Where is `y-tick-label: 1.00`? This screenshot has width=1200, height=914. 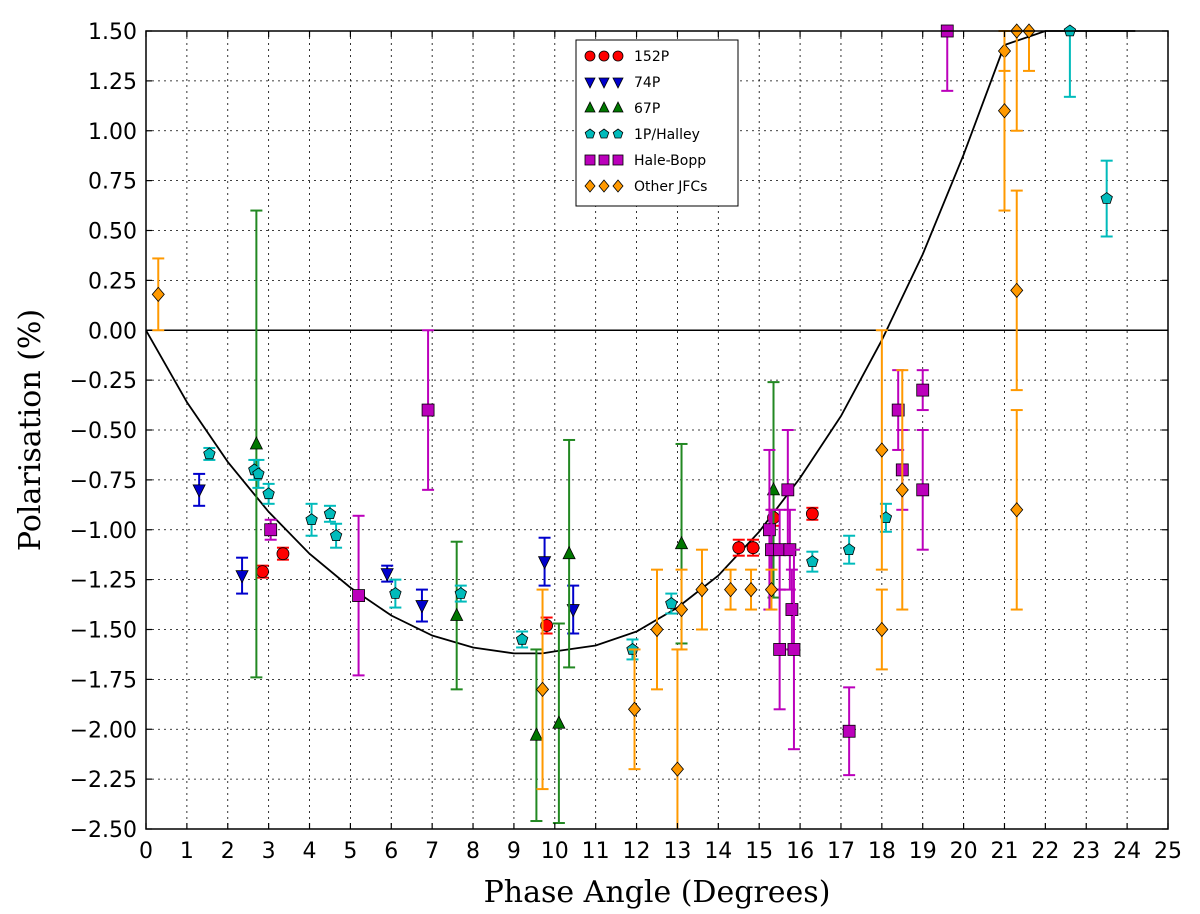 y-tick-label: 1.00 is located at coordinates (112, 132).